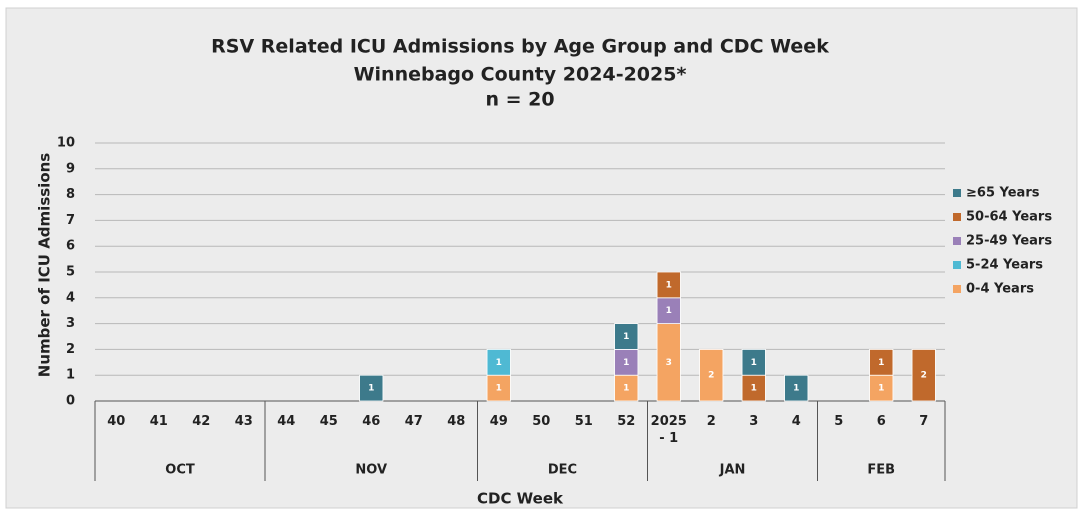 Image resolution: width=1083 pixels, height=513 pixels. What do you see at coordinates (541, 421) in the screenshot?
I see `x-tick-label: 50` at bounding box center [541, 421].